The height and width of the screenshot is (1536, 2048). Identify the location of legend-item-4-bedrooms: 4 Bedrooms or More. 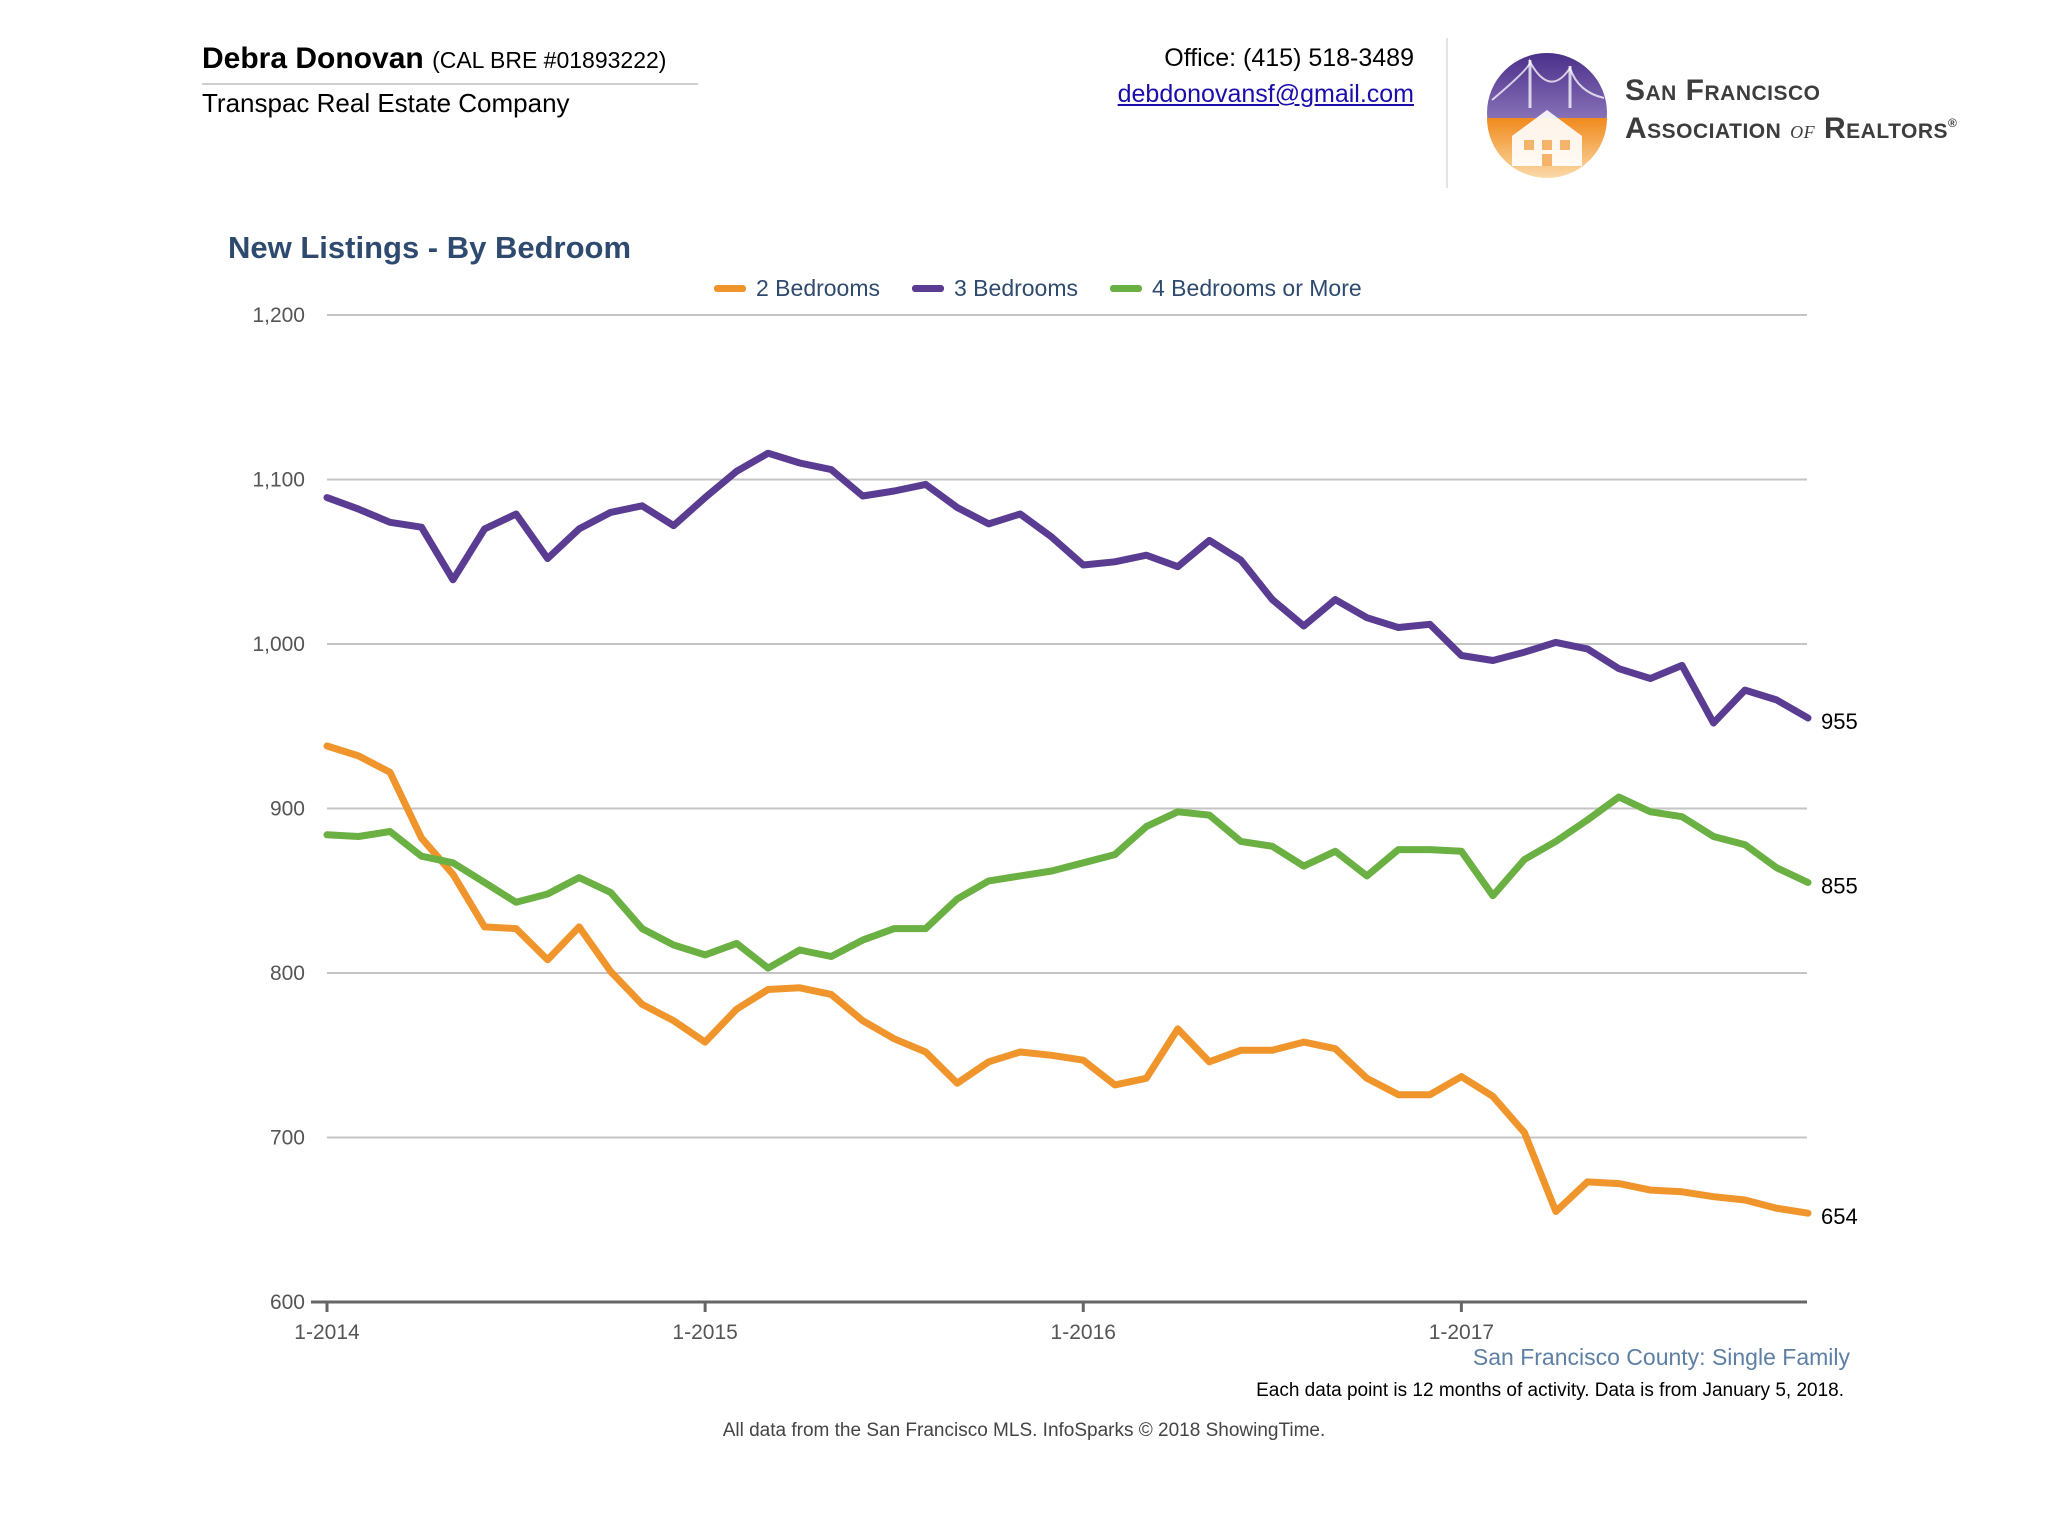
(1236, 288).